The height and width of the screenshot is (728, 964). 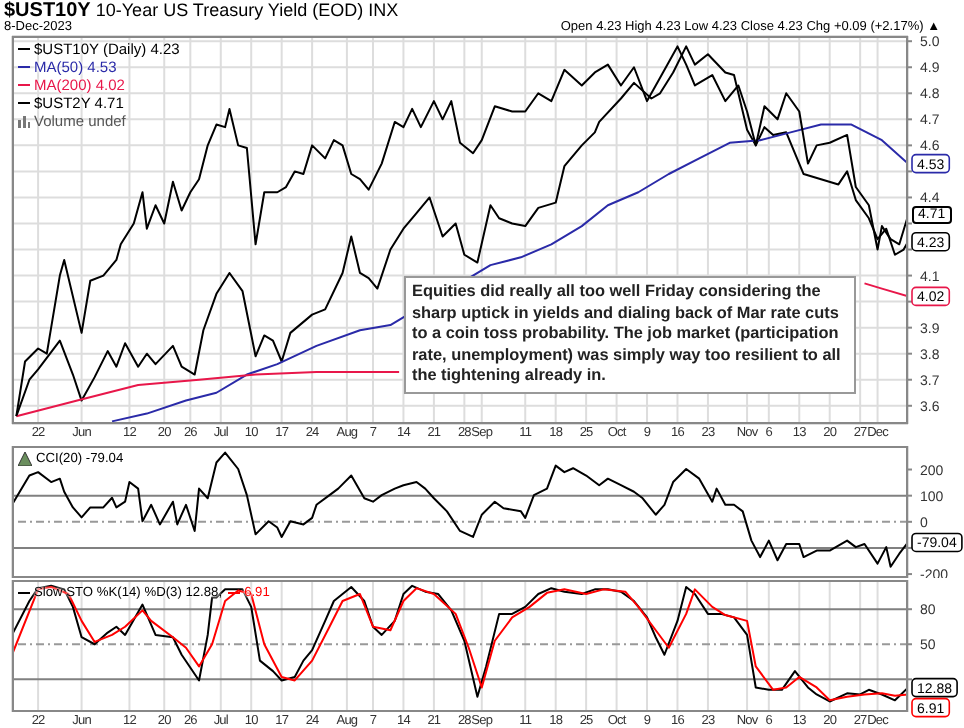 I want to click on annotation: Equities did really all too well Friday considering the sharp uptick in yields and dialing back of Mar rate cuts to a coin toss probability. The job market (participation rate, unemployment) was simply way too resilient to all the tightening already in., so click(x=630, y=334).